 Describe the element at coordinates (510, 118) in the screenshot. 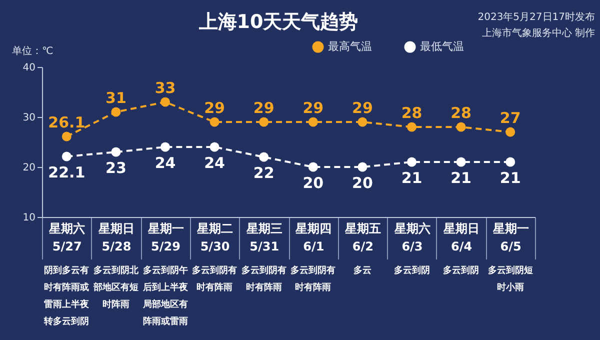

I see `data-label: 27` at that location.